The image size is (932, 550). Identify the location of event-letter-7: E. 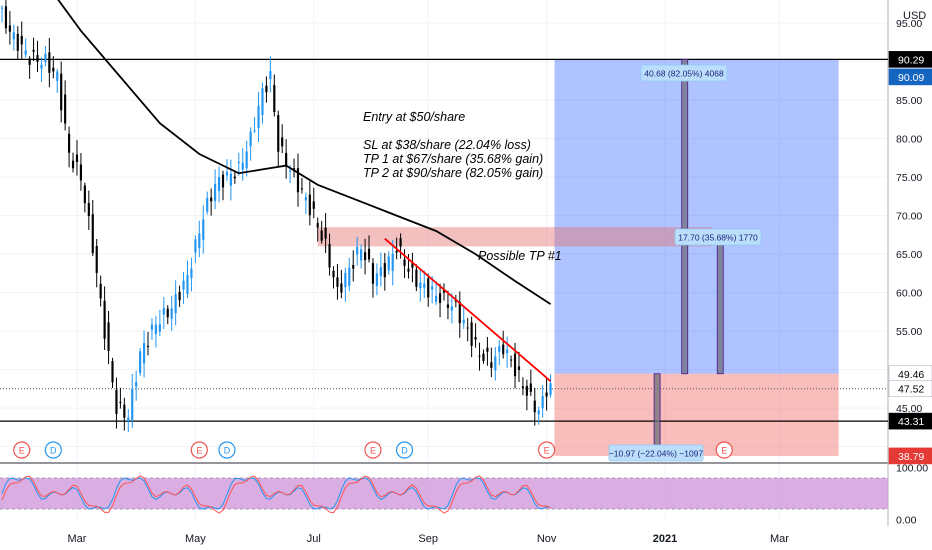
(724, 451).